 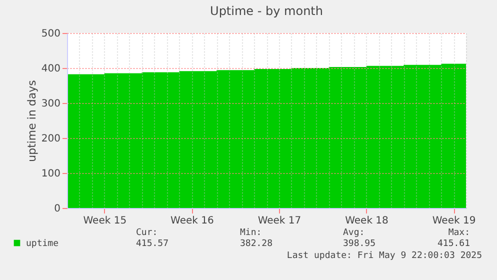 What do you see at coordinates (42, 244) in the screenshot?
I see `legend-label: uptime` at bounding box center [42, 244].